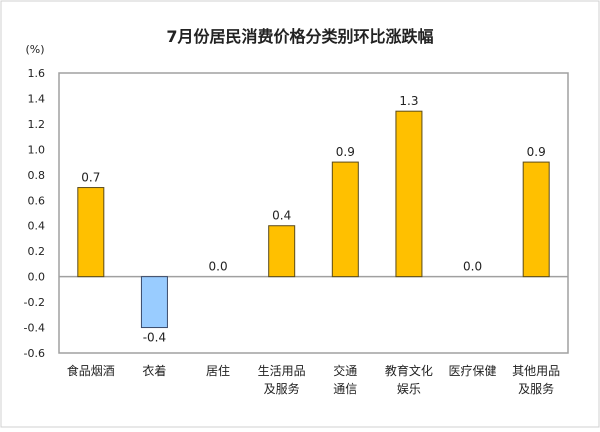  Describe the element at coordinates (90, 178) in the screenshot. I see `data-label: 0.7` at that location.